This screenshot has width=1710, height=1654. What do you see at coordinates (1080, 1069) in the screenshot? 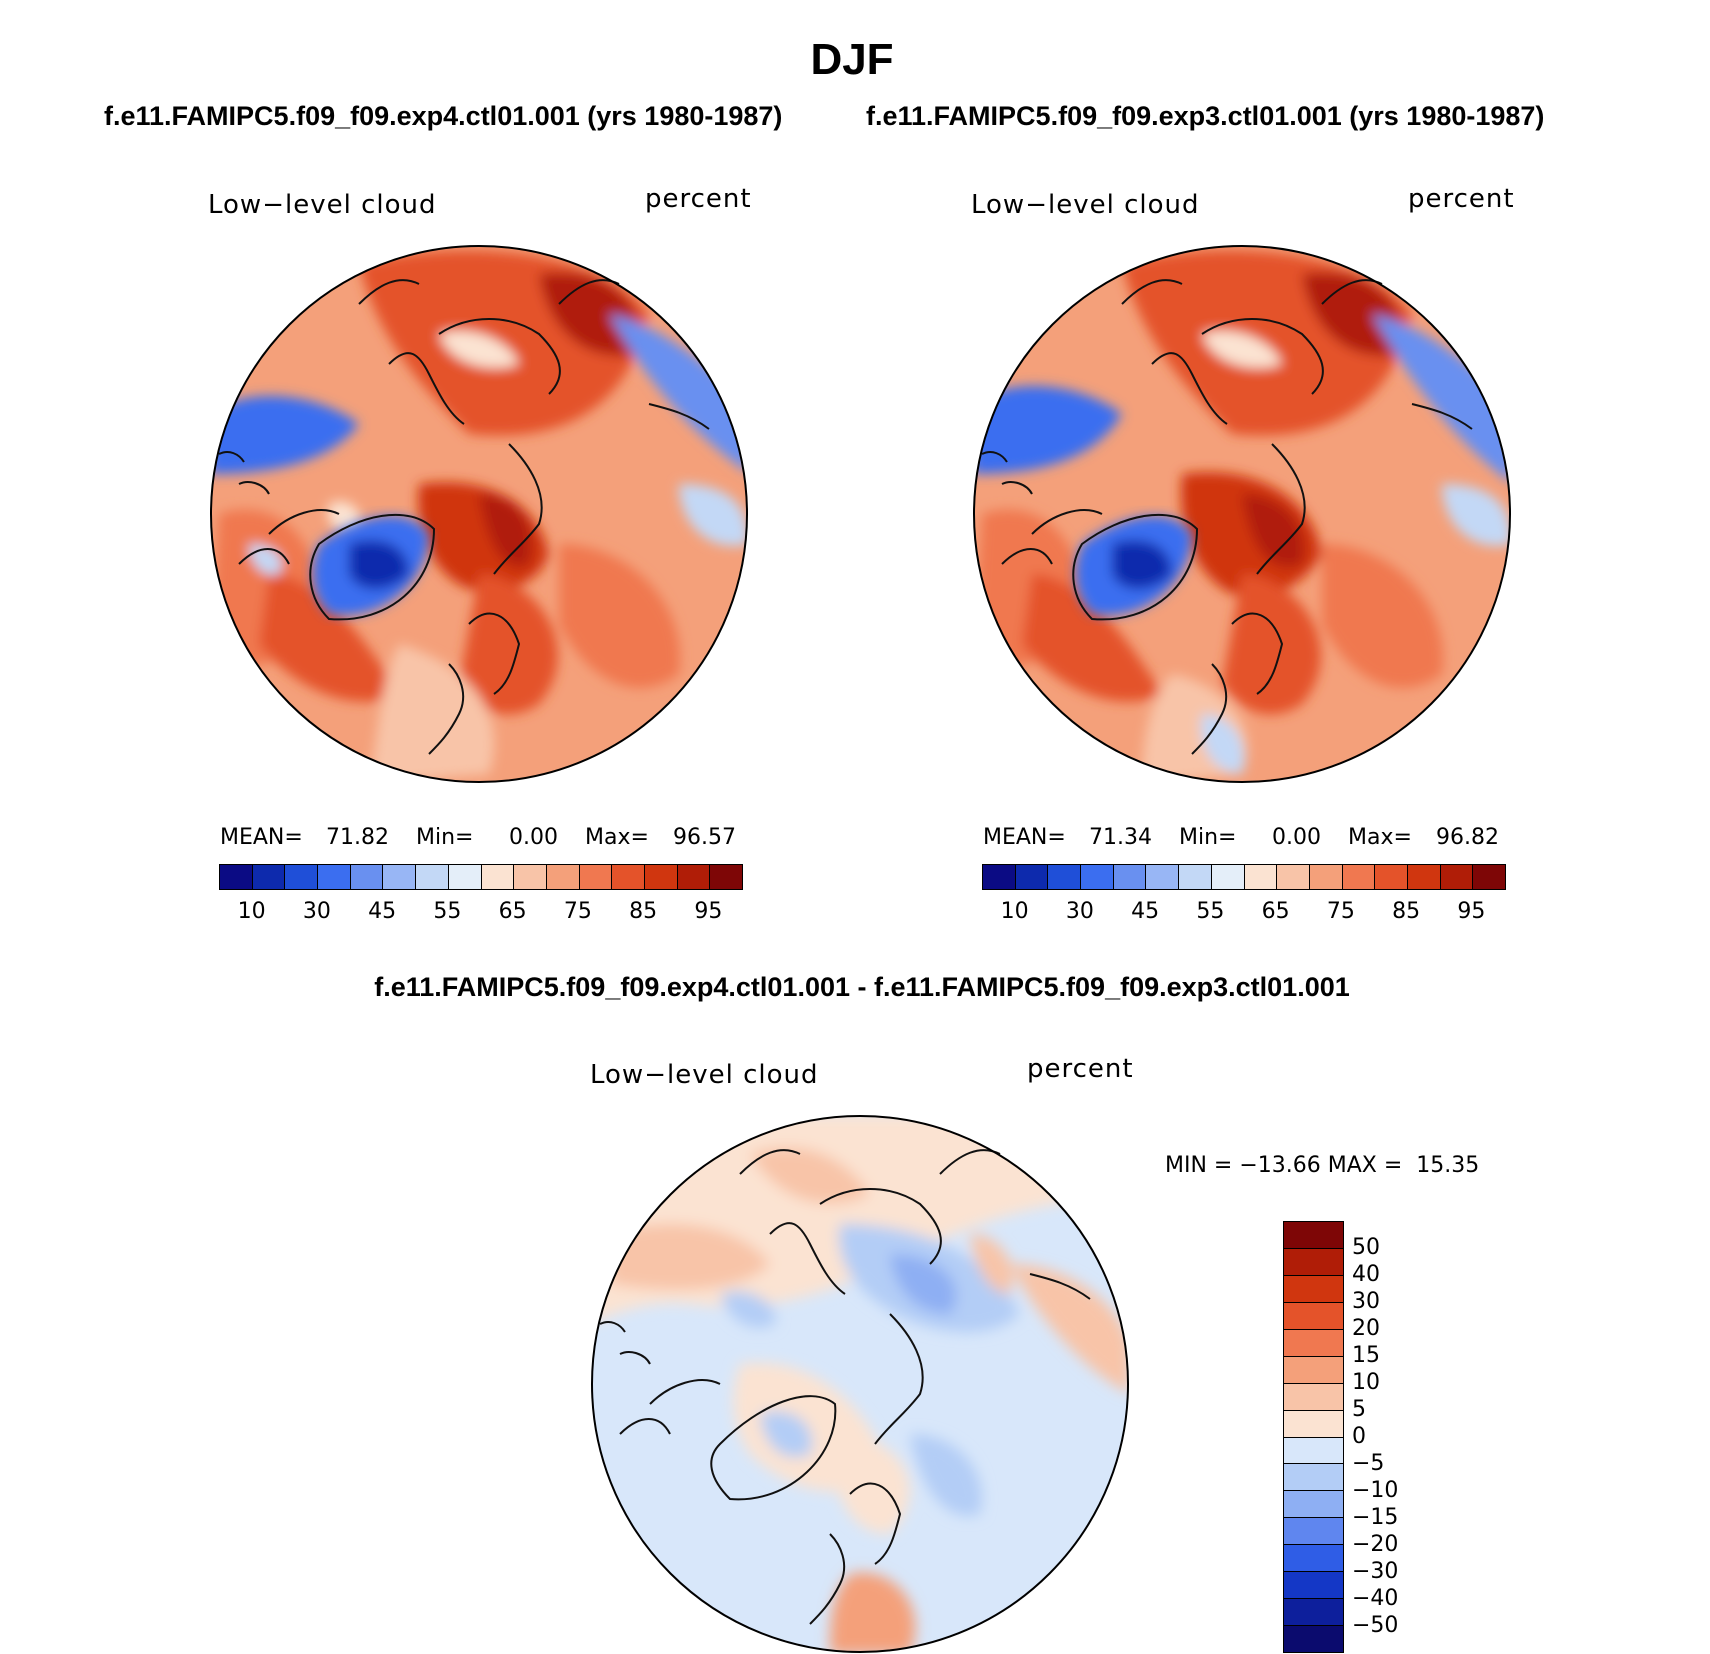
I see `difference-units-label: percent` at bounding box center [1080, 1069].